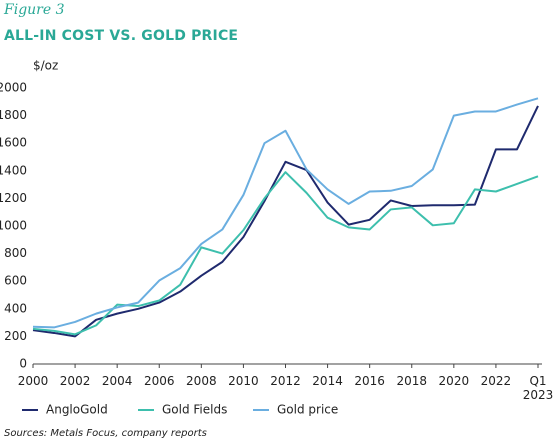 The image size is (555, 444). I want to click on y-tick-label: 600, so click(15, 281).